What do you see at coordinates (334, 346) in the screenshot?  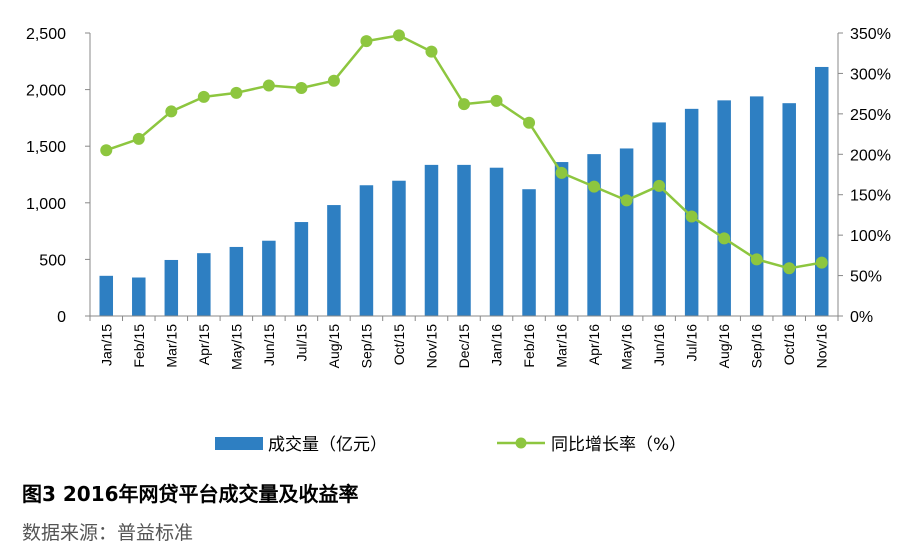 I see `x-tick-label: Aug/15` at bounding box center [334, 346].